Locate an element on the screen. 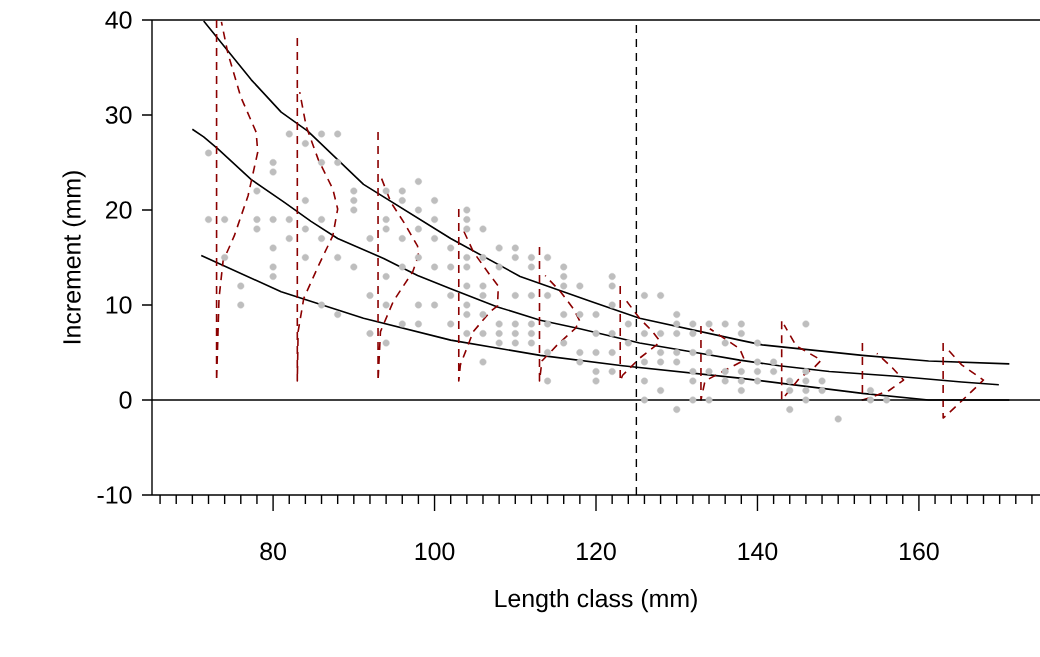 Image resolution: width=1040 pixels, height=657 pixels. y-tick-label: 10 is located at coordinates (119, 305).